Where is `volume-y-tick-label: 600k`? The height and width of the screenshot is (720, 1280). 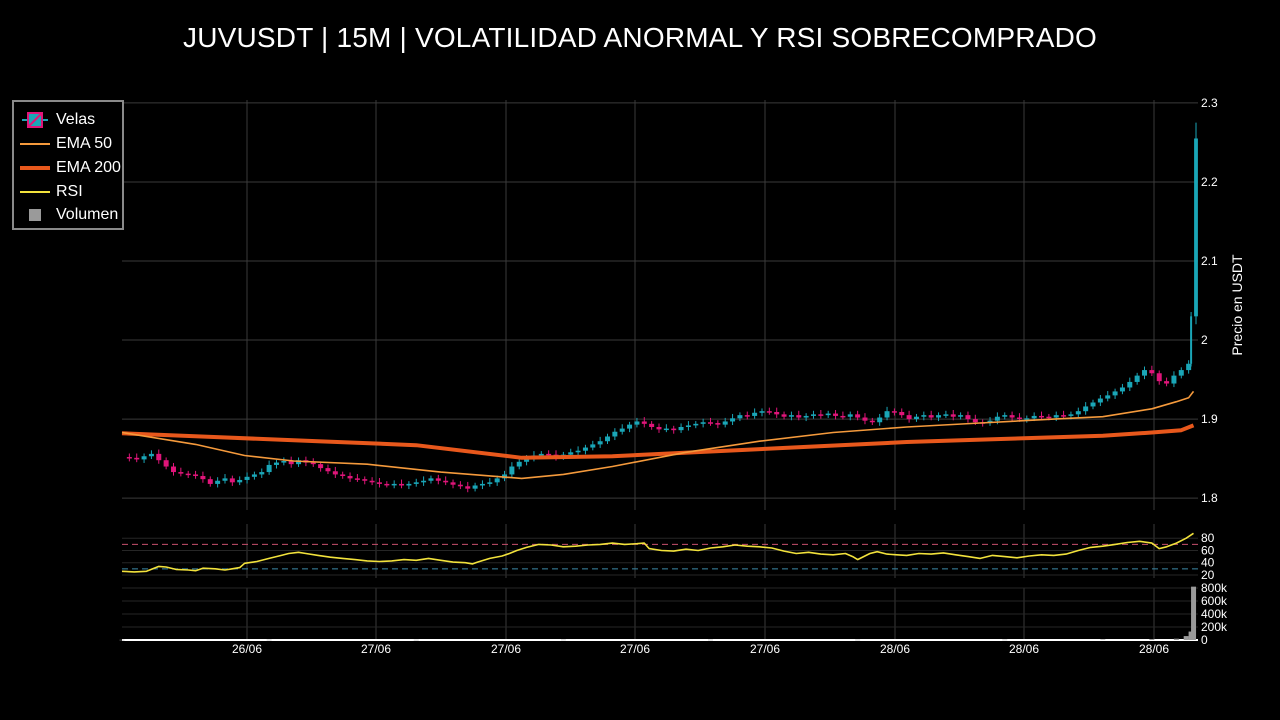
volume-y-tick-label: 600k is located at coordinates (1214, 601).